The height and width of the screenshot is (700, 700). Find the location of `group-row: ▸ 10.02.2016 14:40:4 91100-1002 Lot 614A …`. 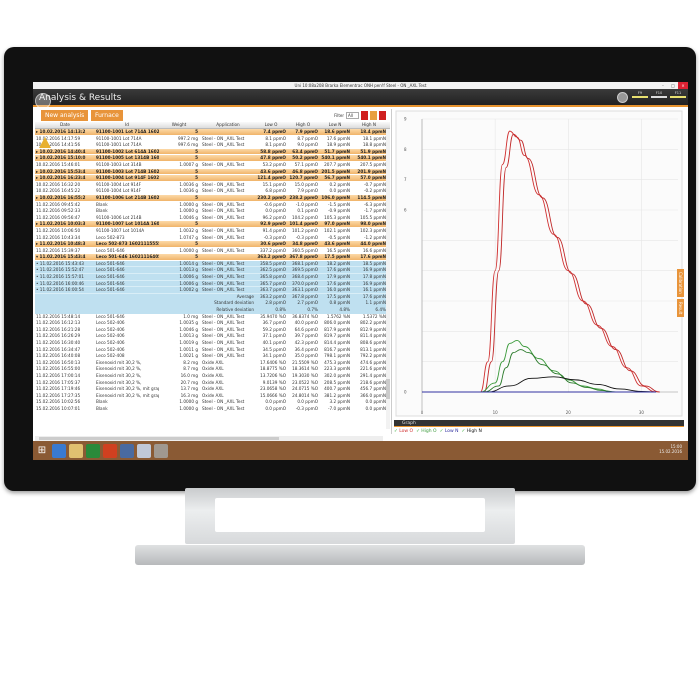

group-row: ▸ 10.02.2016 14:40:4 91100-1002 Lot 614A … is located at coordinates (212, 152).